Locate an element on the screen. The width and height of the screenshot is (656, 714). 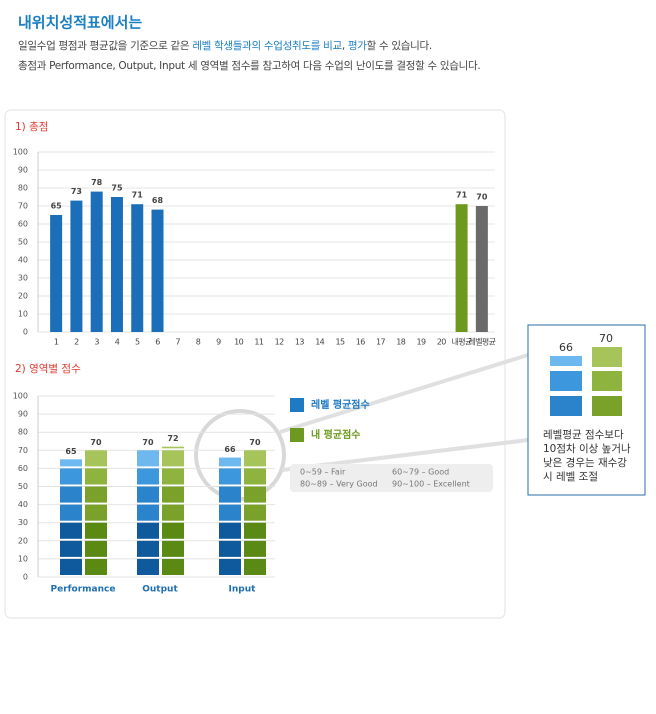
x-tick-label: 12 is located at coordinates (279, 342).